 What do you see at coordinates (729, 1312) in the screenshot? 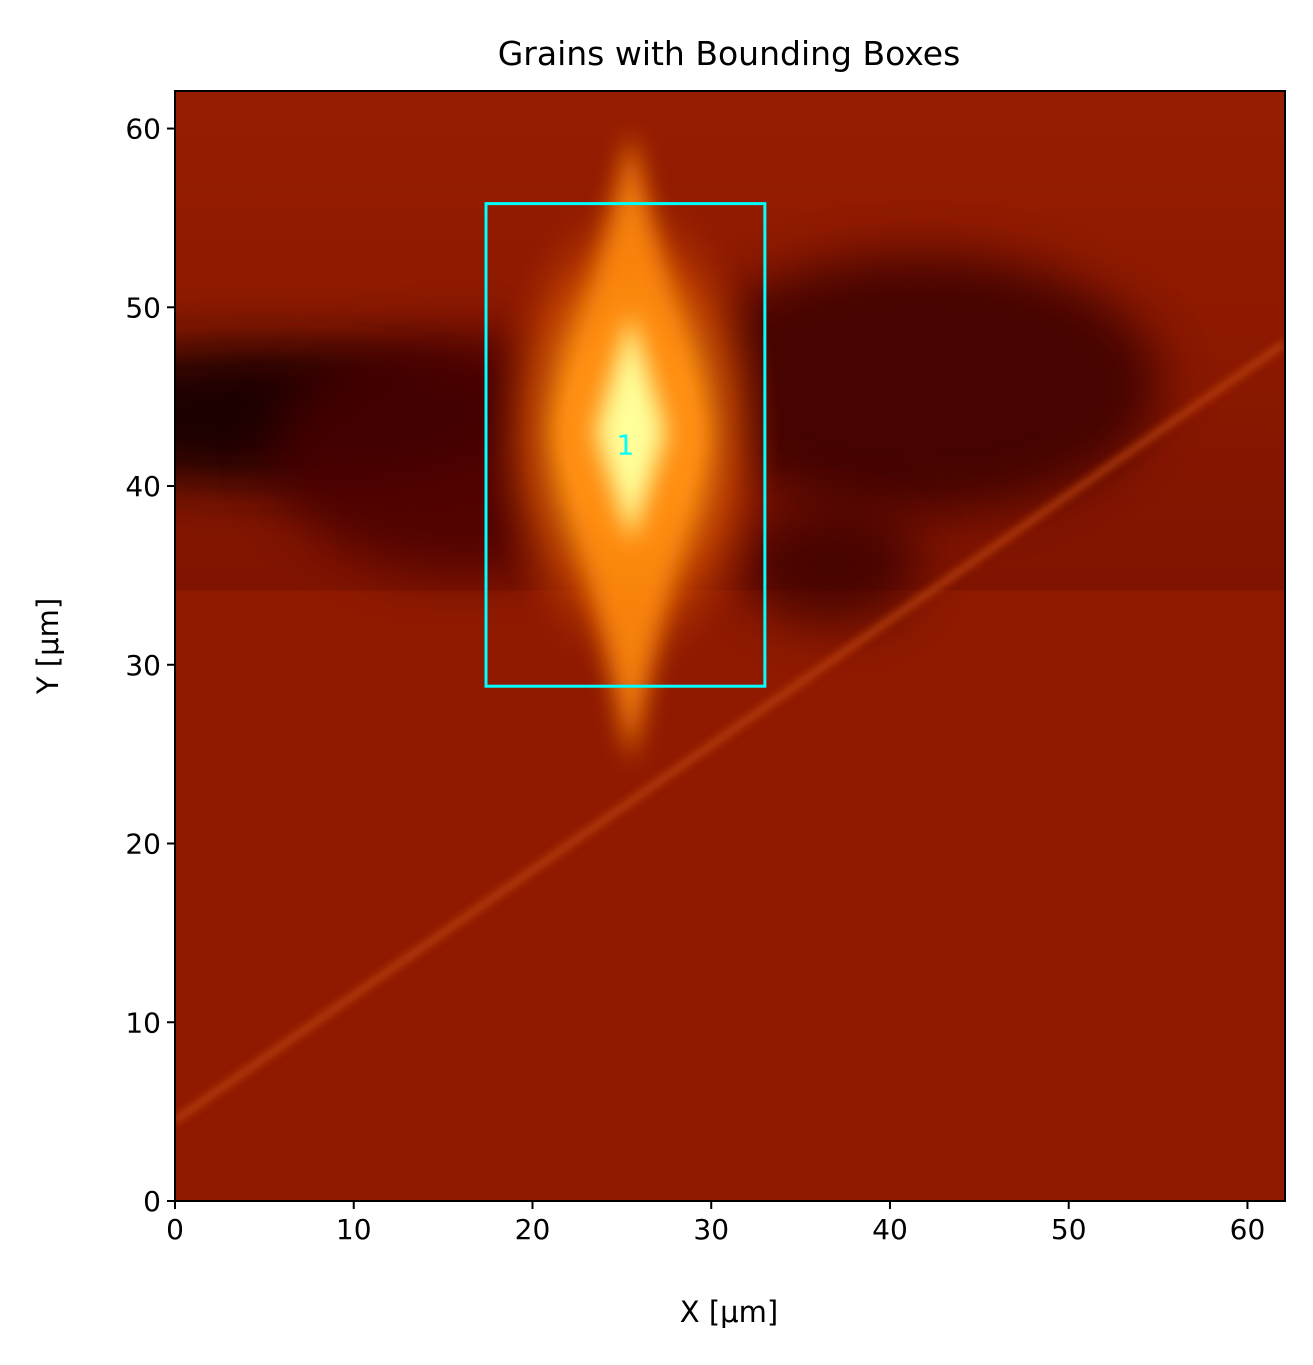
I see `x-axis-label: X [μm]` at bounding box center [729, 1312].